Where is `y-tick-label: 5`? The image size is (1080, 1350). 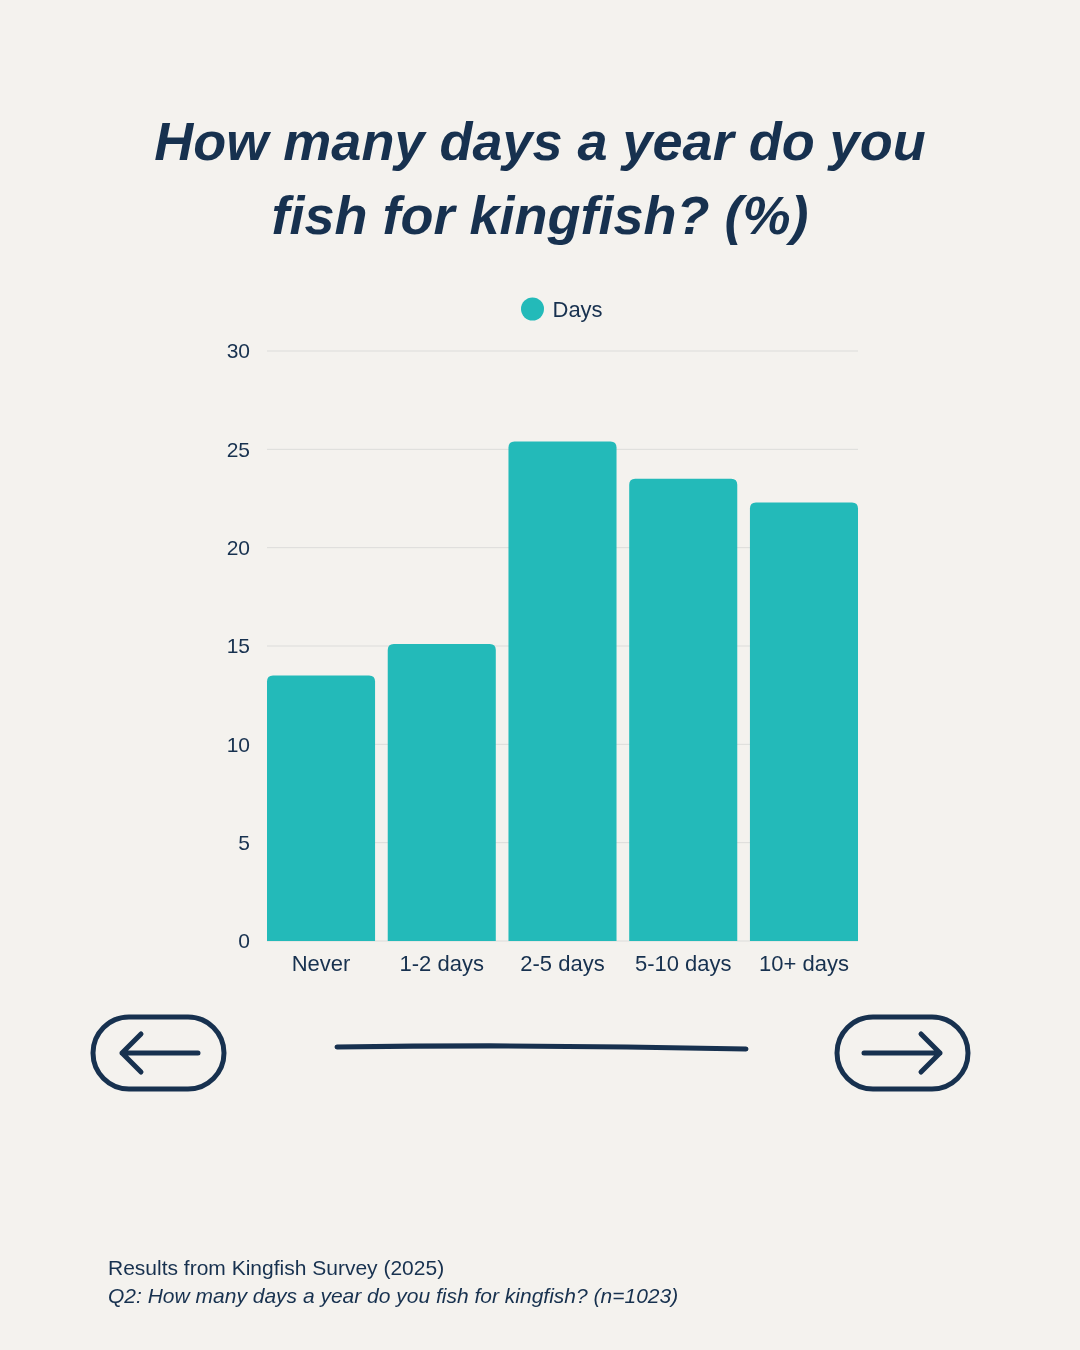
y-tick-label: 5 is located at coordinates (244, 843).